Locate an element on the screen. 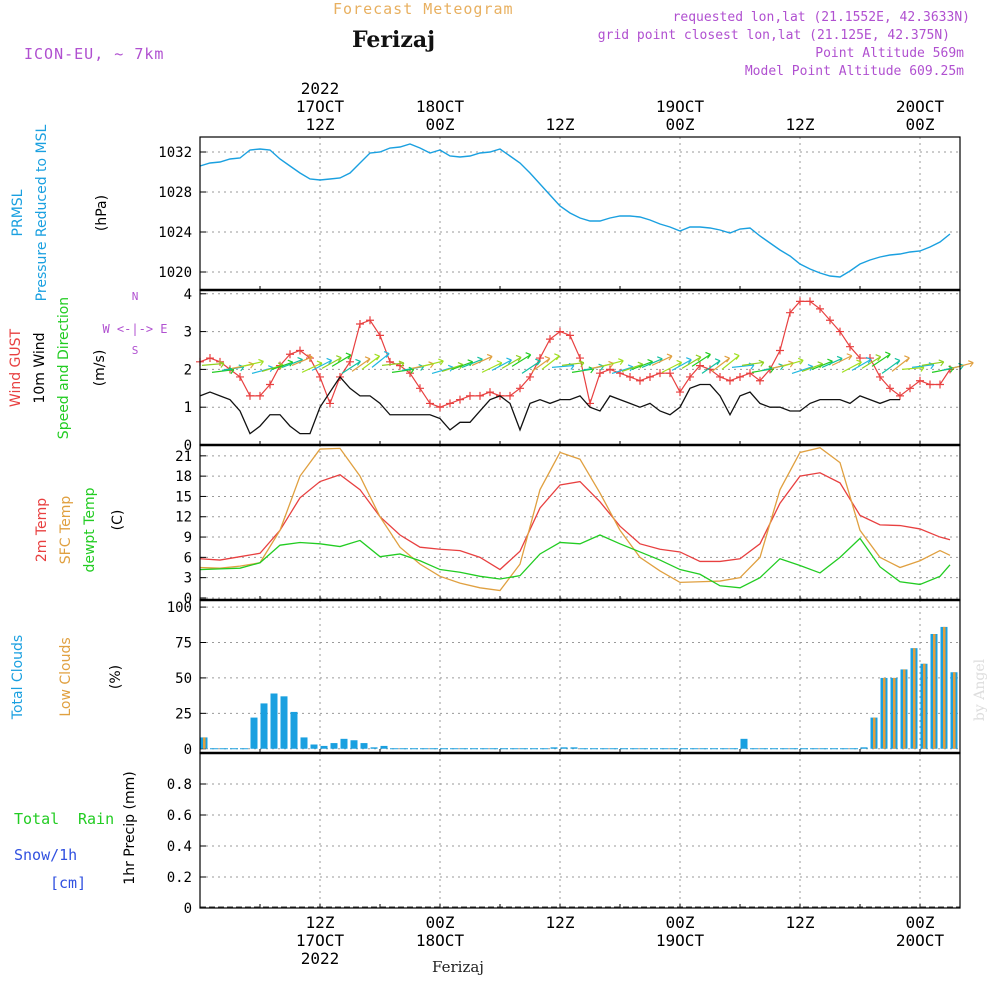  top-axis-label: 17OCT is located at coordinates (320, 106).